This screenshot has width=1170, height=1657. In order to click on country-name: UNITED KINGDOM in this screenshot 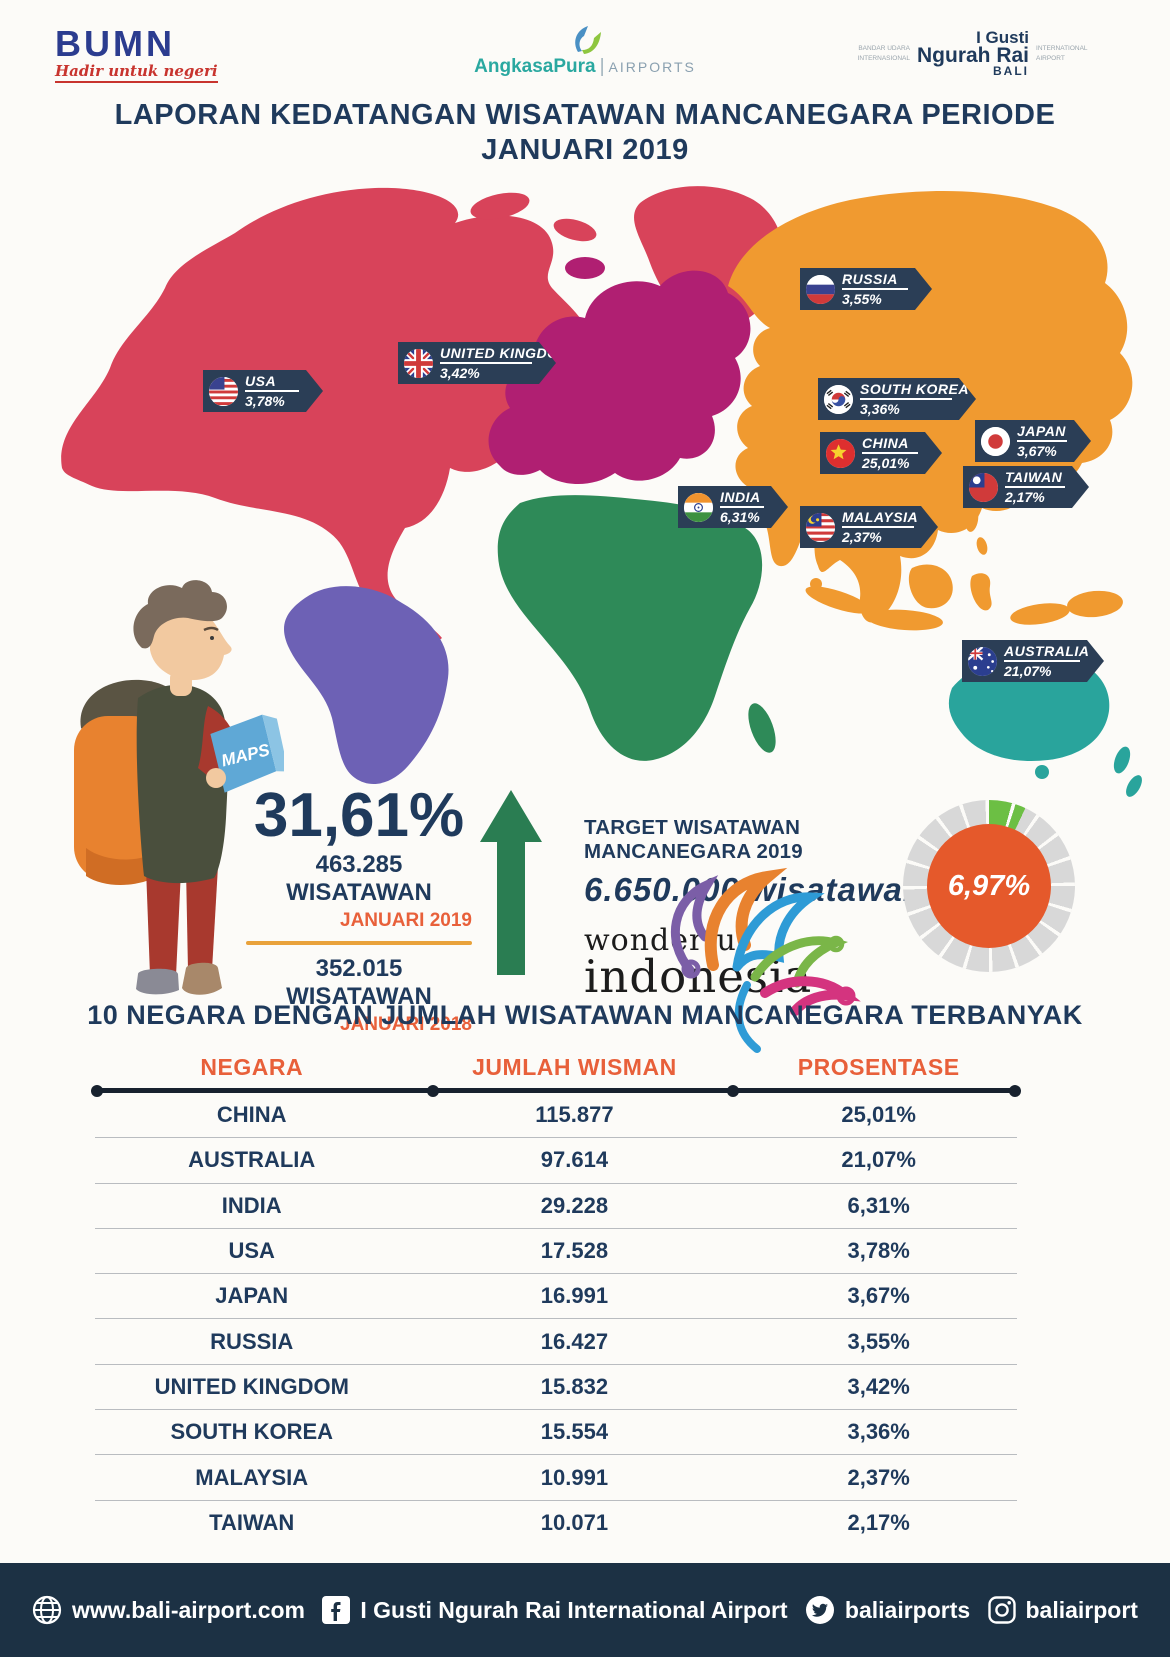, I will do `click(486, 354)`.